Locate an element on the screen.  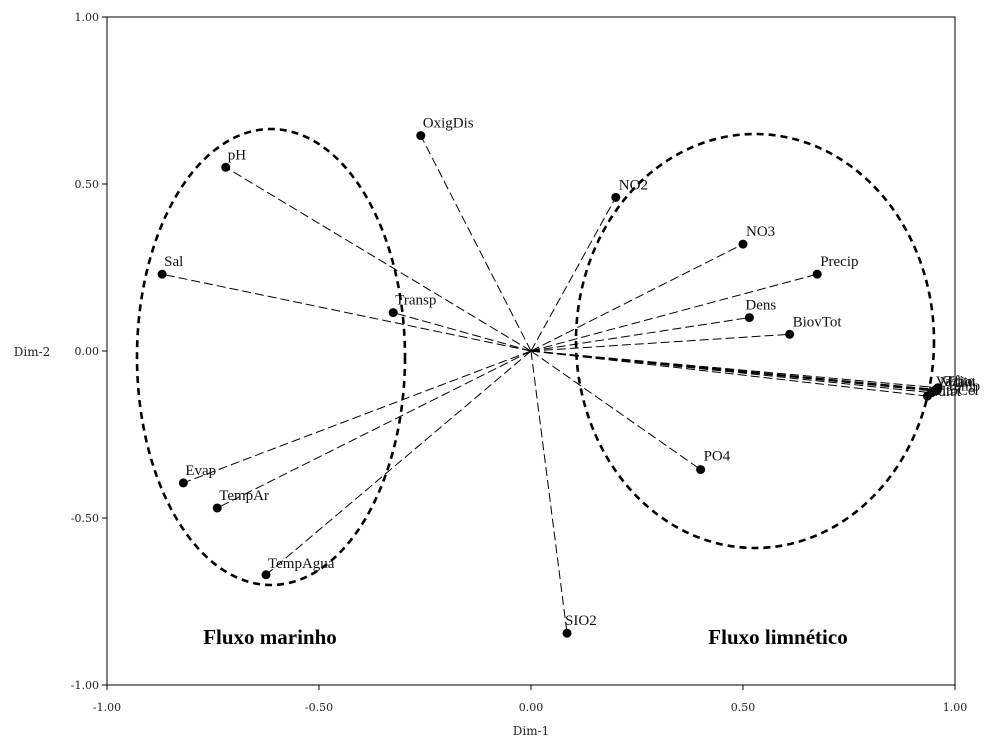
point-no2 is located at coordinates (615, 197).